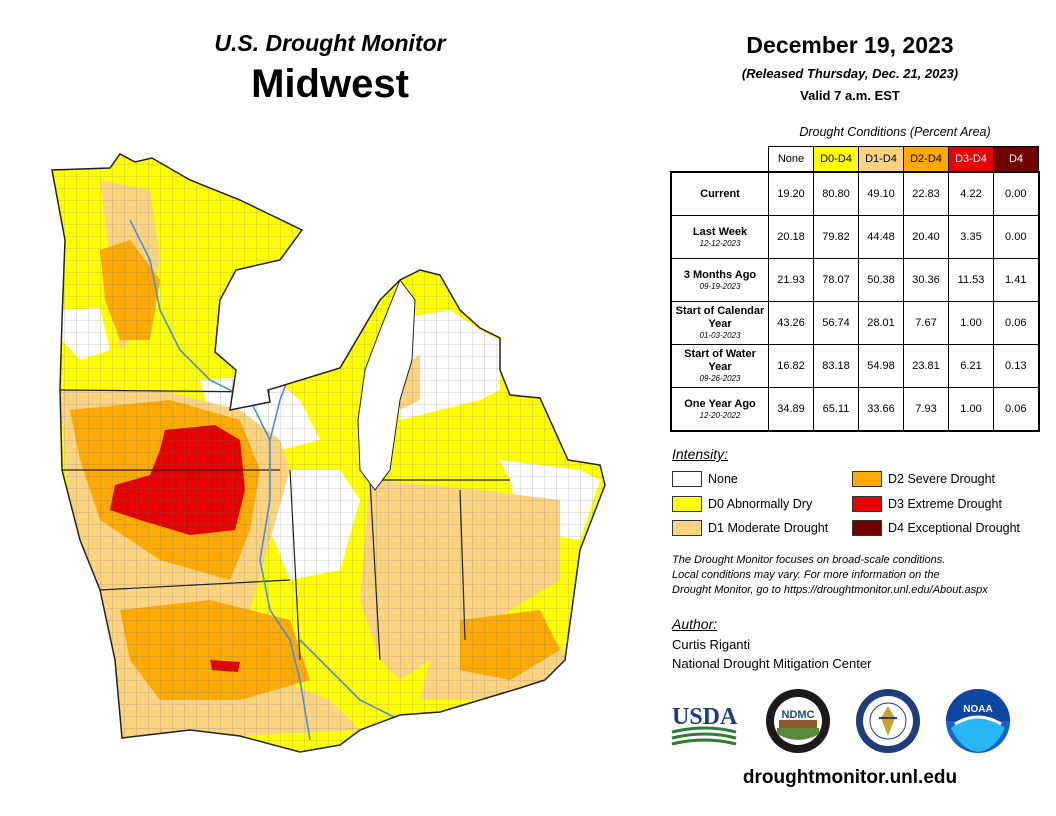 The width and height of the screenshot is (1056, 816). Describe the element at coordinates (836, 280) in the screenshot. I see `table-cell: 78.07` at that location.